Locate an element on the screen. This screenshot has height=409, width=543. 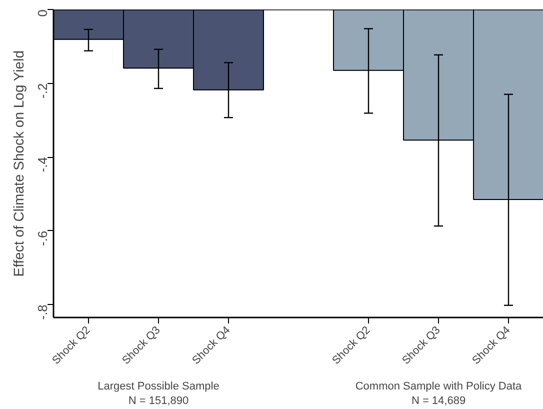
text: Largest Possible Sample N = 151,890 is located at coordinates (159, 393).